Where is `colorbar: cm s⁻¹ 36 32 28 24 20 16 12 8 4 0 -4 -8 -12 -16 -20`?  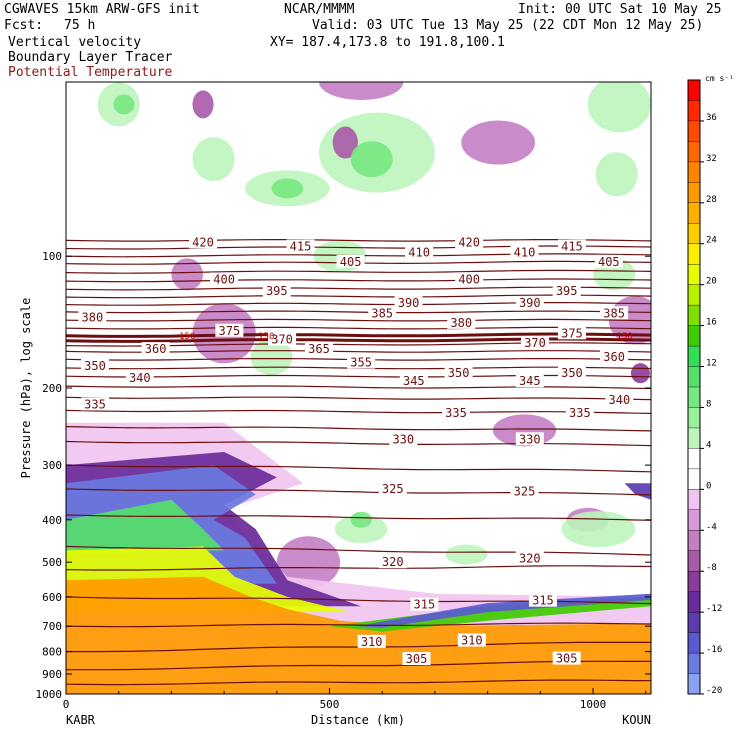
colorbar: cm s⁻¹ 36 32 28 24 20 16 12 8 4 0 -4 -8 -12 -16 -20 is located at coordinates (710, 385).